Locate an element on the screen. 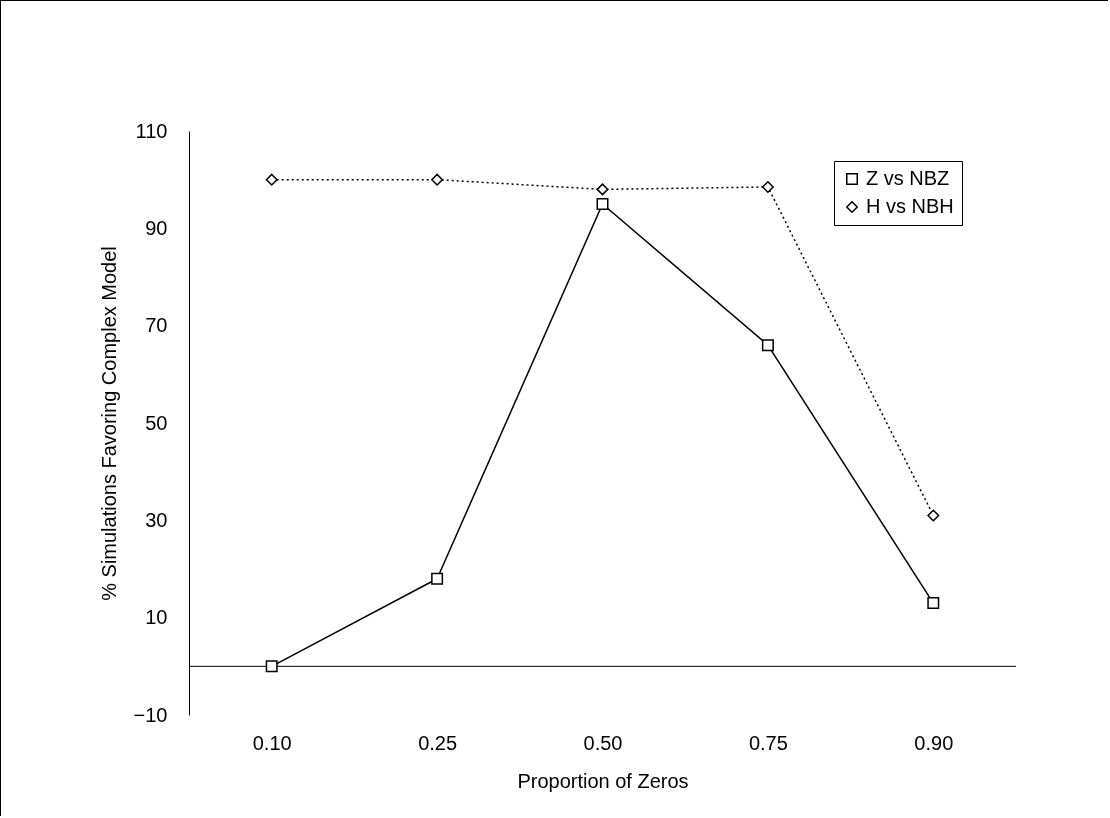  x-tick-label: 0.10 is located at coordinates (272, 742).